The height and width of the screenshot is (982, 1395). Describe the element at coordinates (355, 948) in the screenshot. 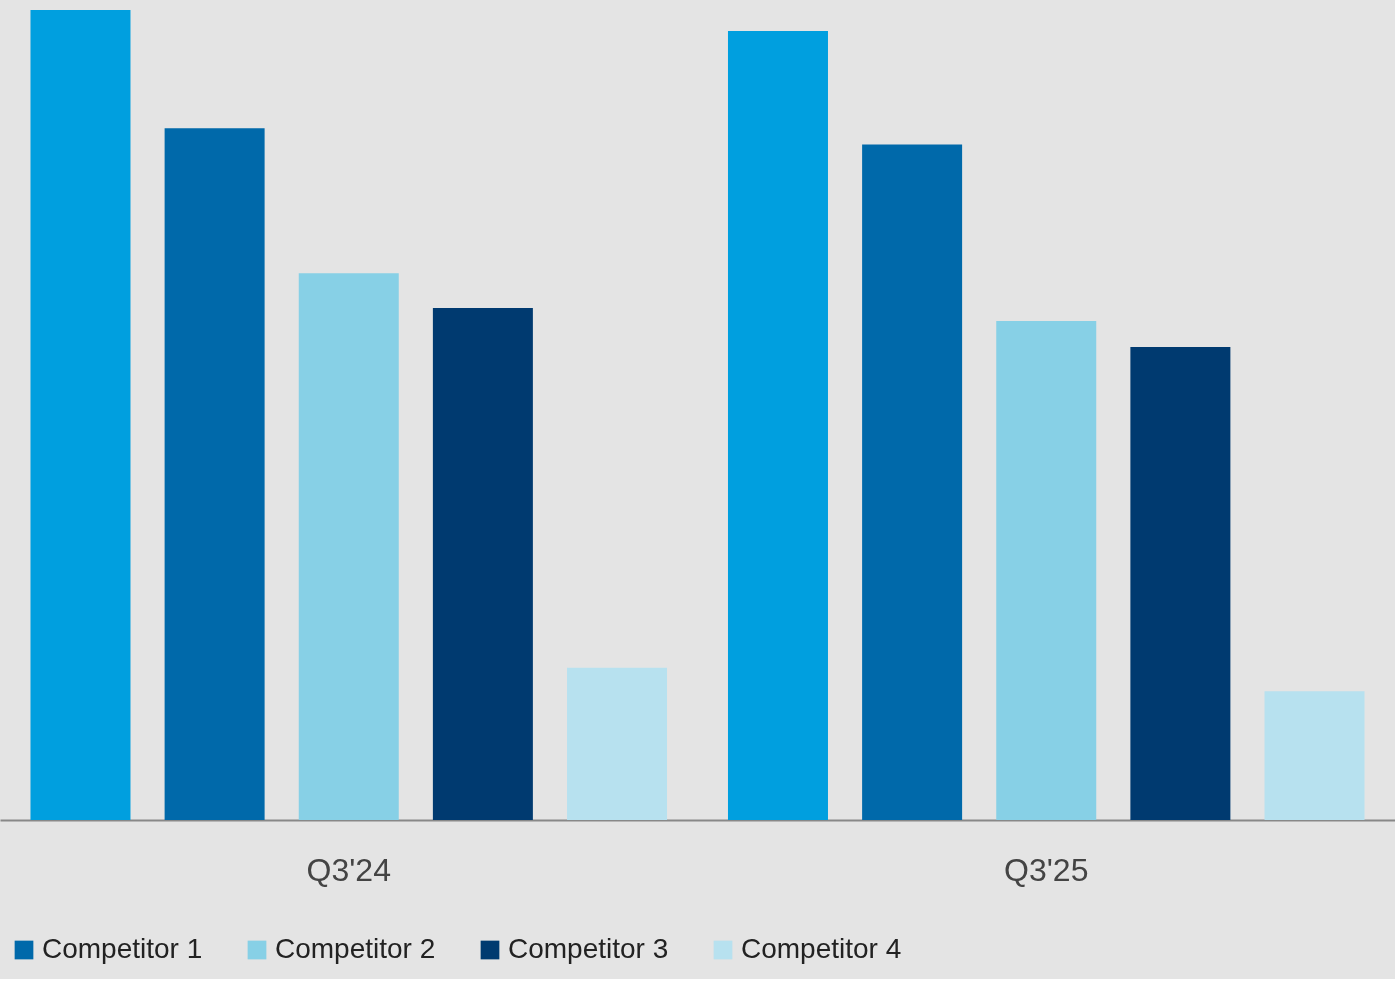

I see `legend-label: Competitor 2` at that location.